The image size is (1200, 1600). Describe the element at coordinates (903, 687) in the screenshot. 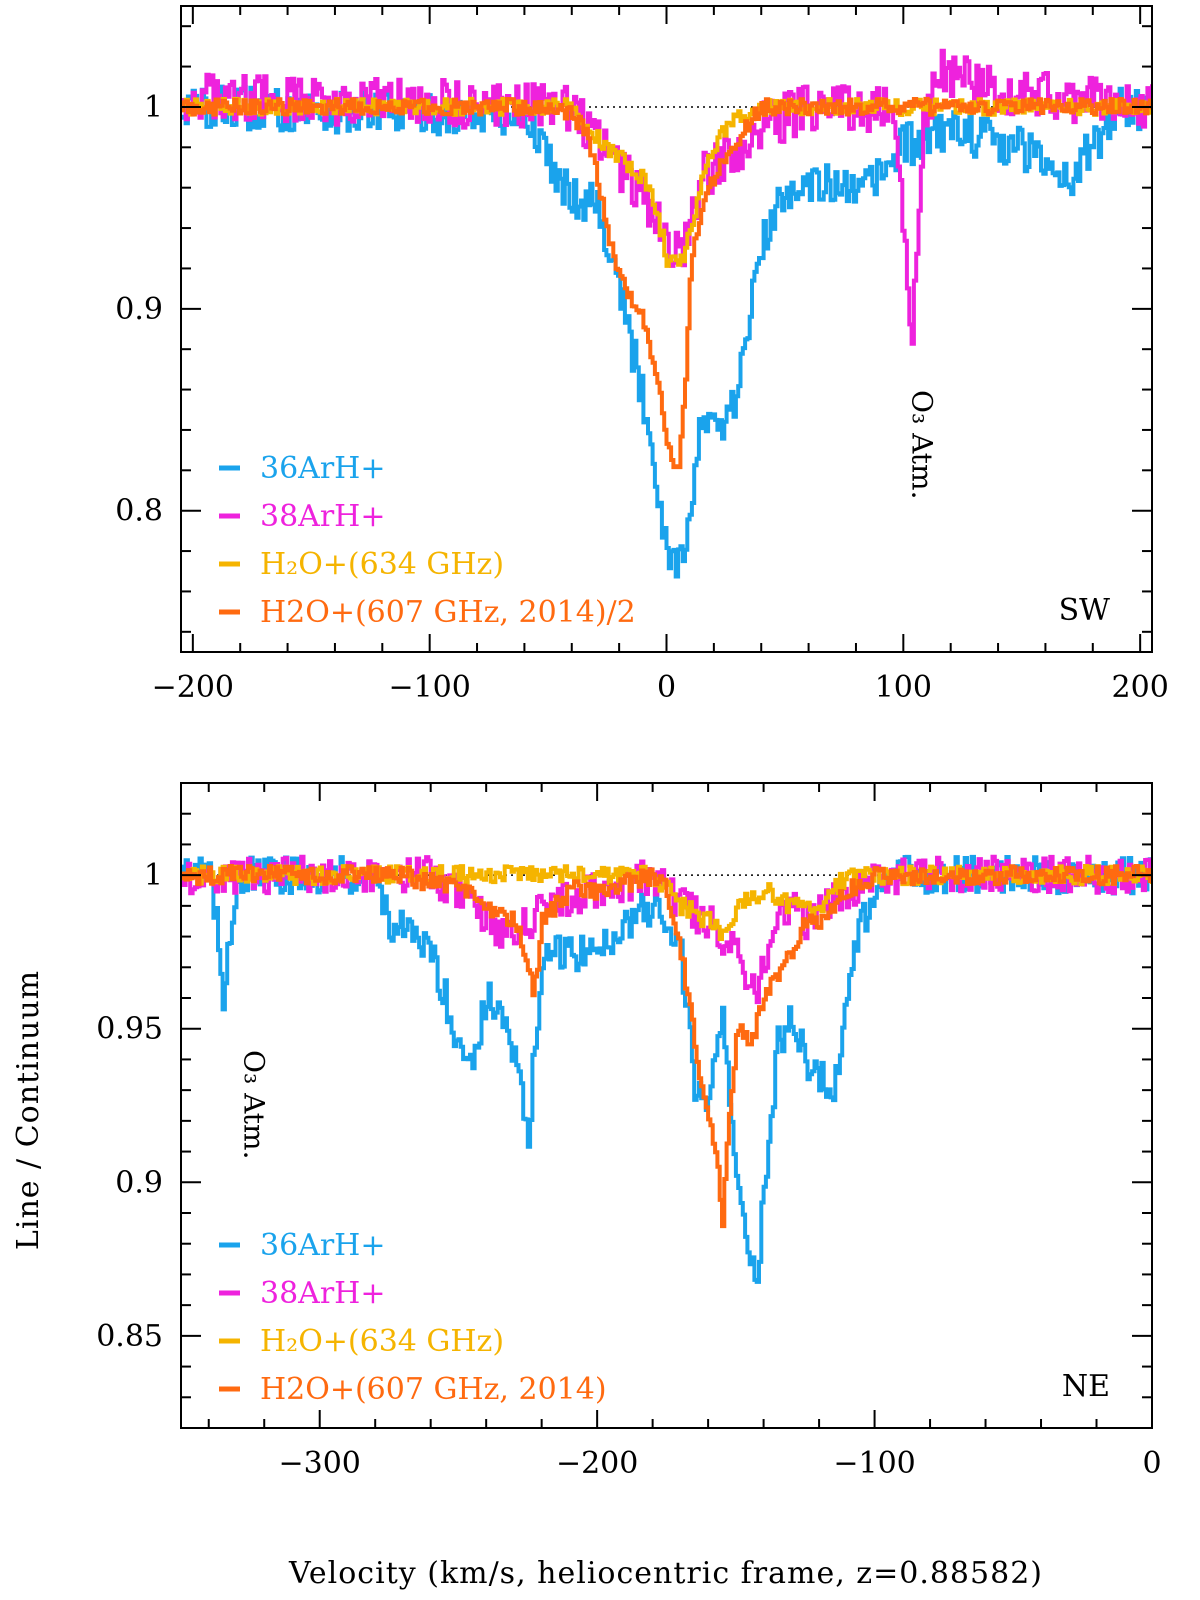

I see `x-tick-label: 100` at that location.